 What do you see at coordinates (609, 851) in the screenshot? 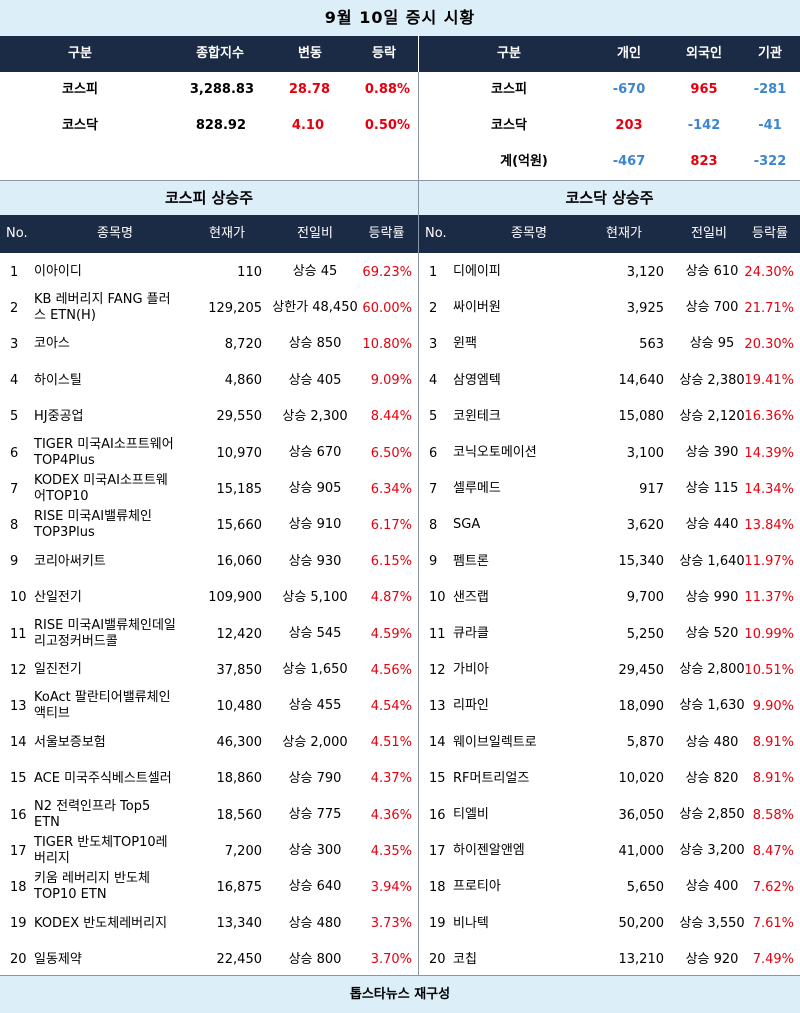
I see `list-item: 17 하이젠알앤엠 41,000 상승 3,200 8.47%` at bounding box center [609, 851].